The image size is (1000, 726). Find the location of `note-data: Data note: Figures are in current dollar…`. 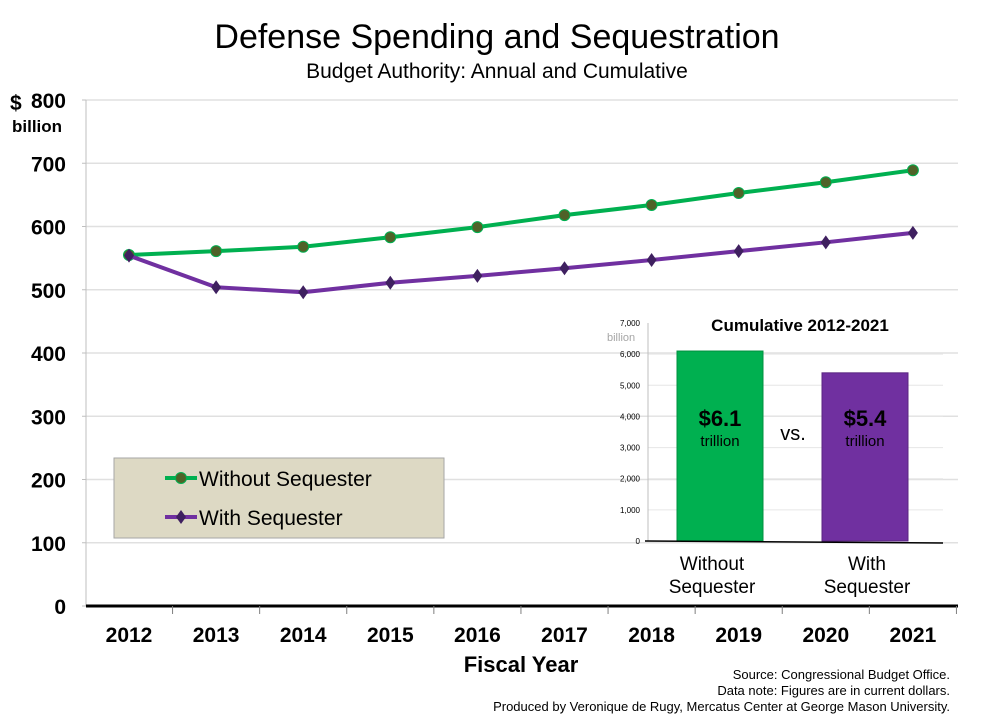

note-data: Data note: Figures are in current dollar… is located at coordinates (833, 690).